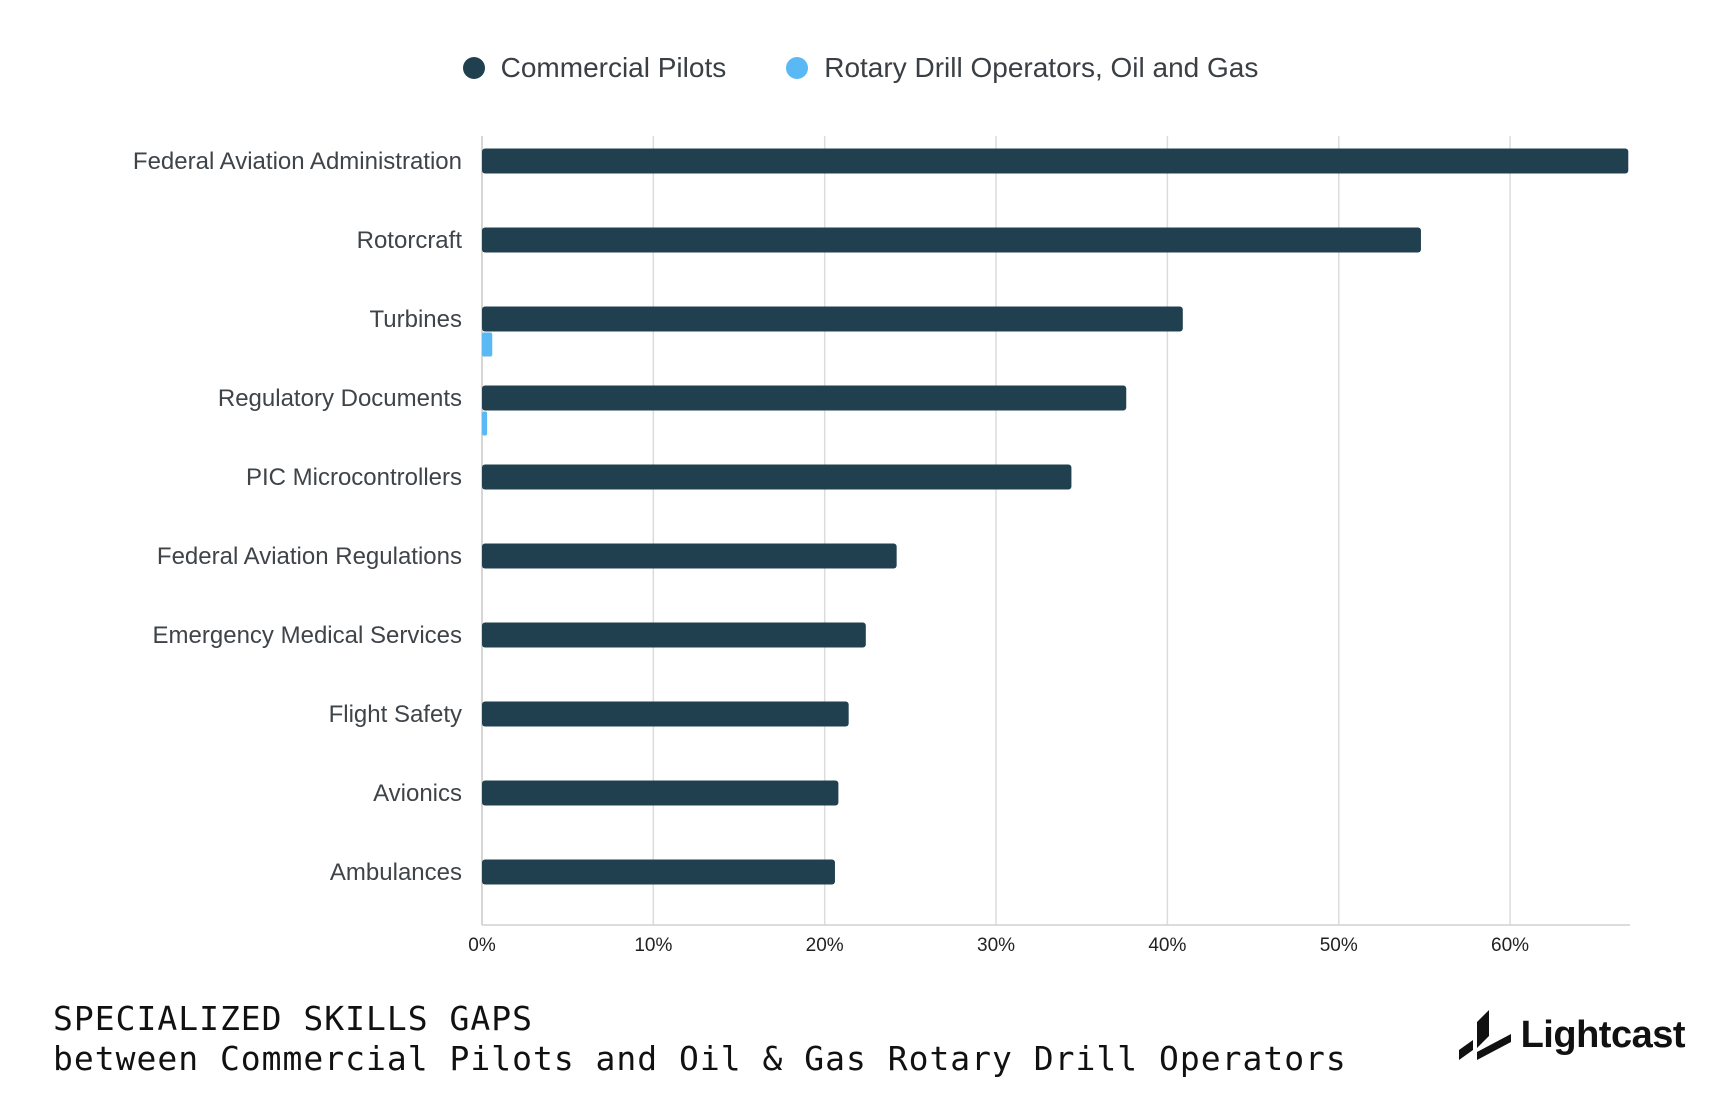 The width and height of the screenshot is (1721, 1103). I want to click on legend-label-commercial-pilots: Commercial Pilots, so click(613, 67).